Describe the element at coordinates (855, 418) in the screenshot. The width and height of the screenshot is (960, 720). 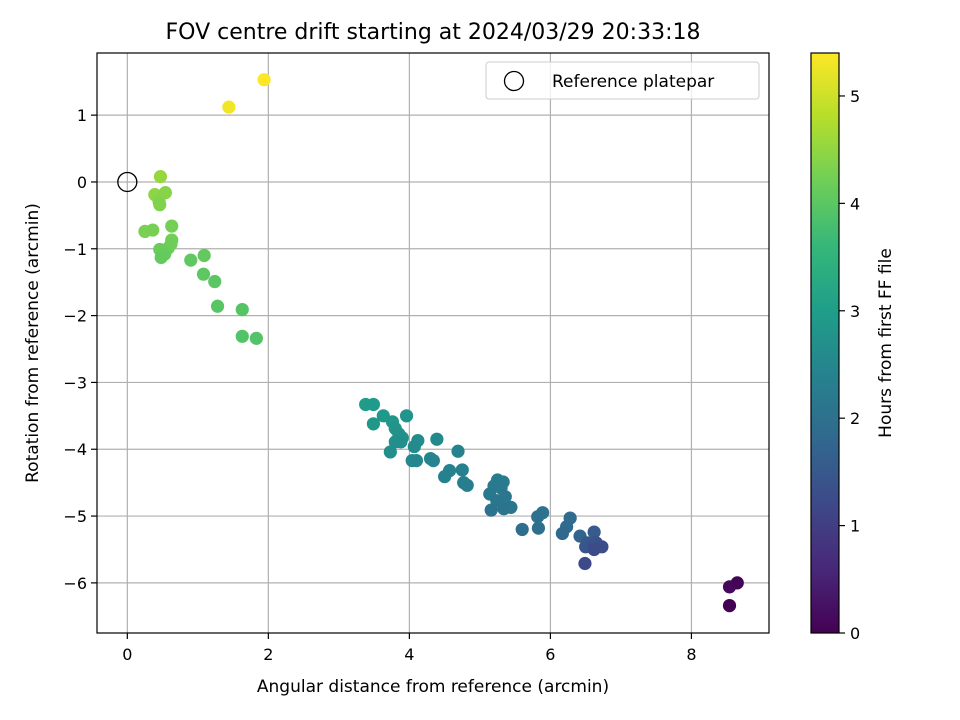
I see `colorbar-tick-label: 2` at that location.